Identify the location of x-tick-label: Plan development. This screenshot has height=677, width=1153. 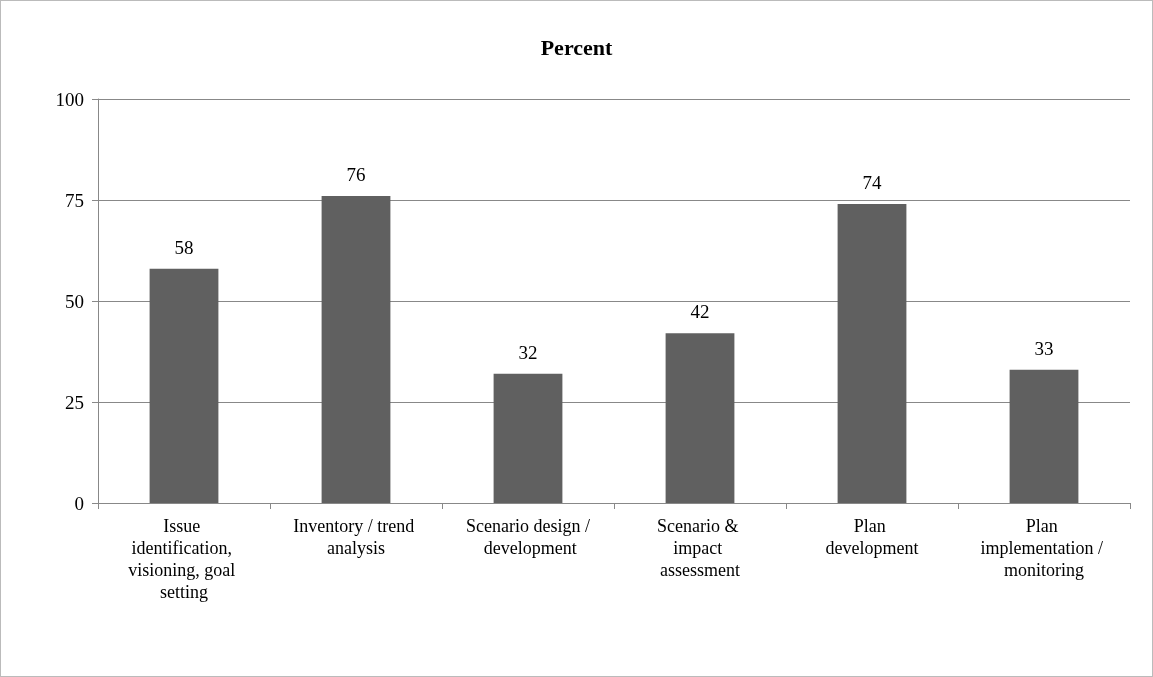
(872, 537).